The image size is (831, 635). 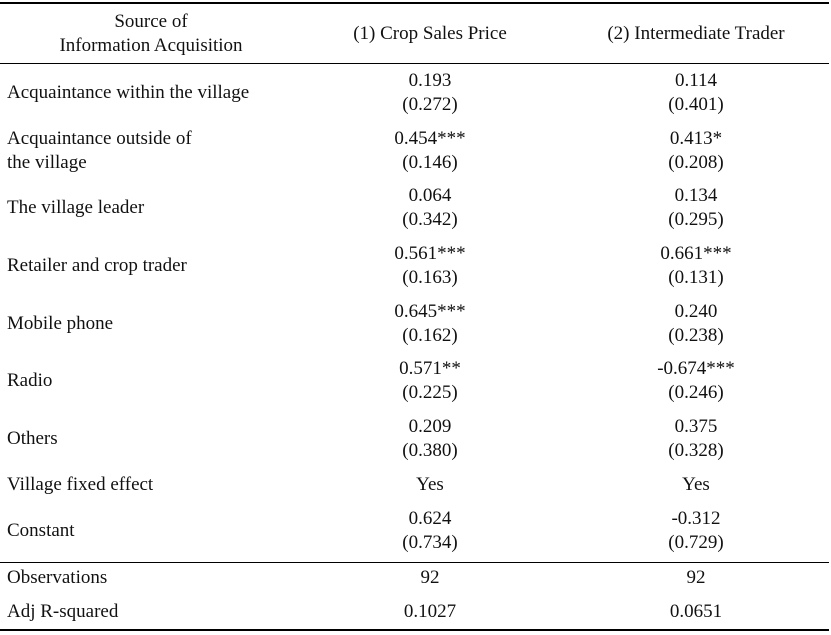 I want to click on header-crop-sales-price: (1) Crop Sales Price, so click(x=430, y=33).